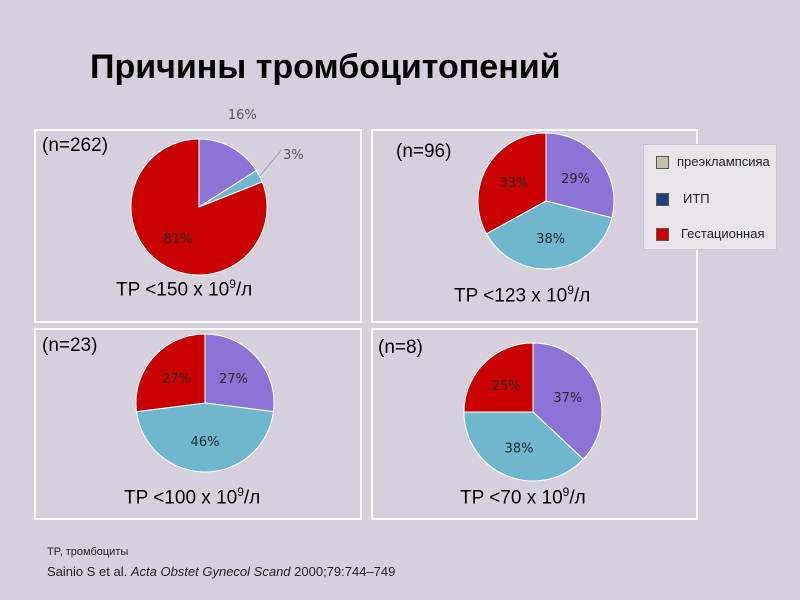 This screenshot has height=600, width=800. I want to click on sample-size-label: (n=23), so click(70, 345).